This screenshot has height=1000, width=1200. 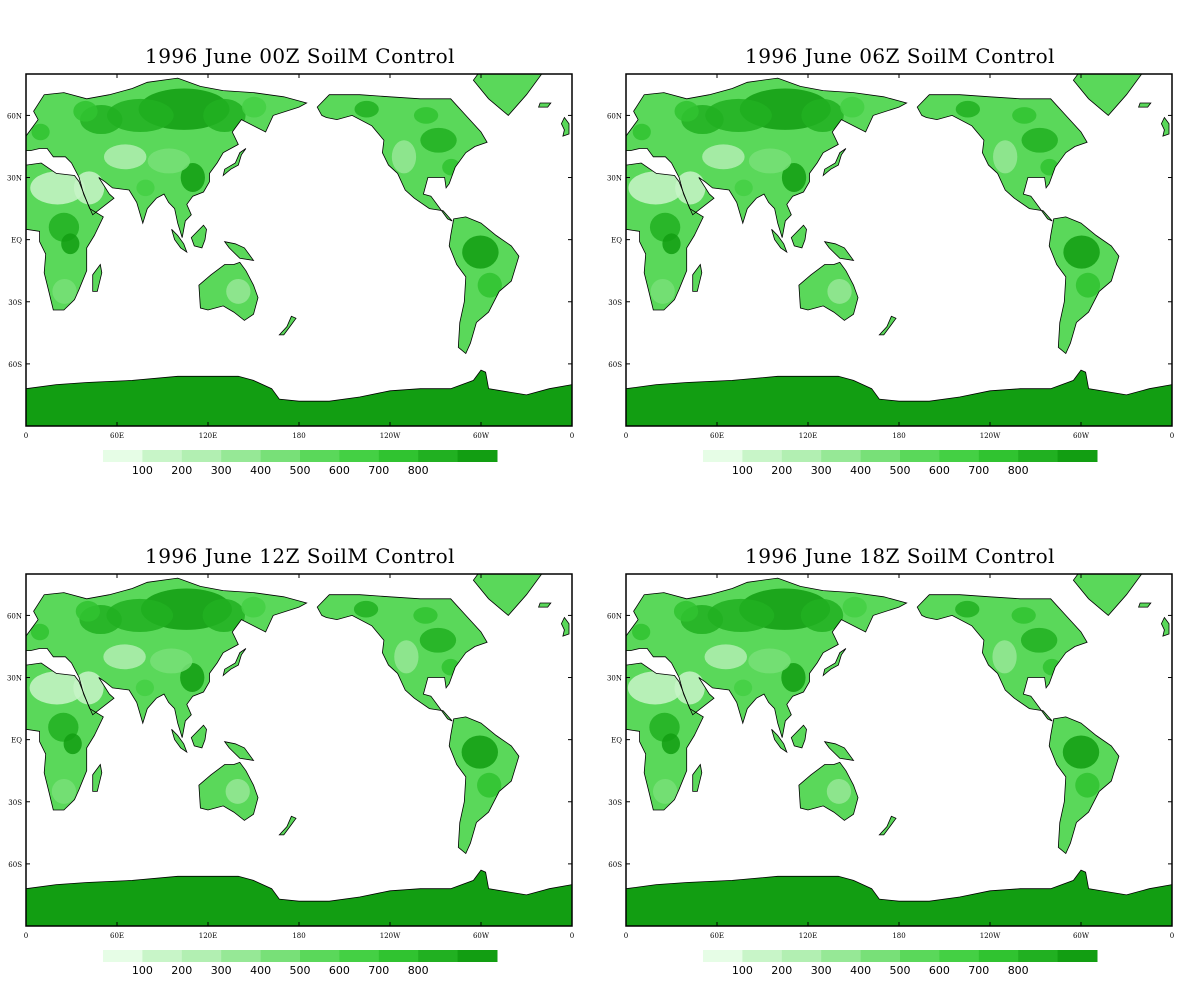 What do you see at coordinates (544, 605) in the screenshot?
I see `land-iceland` at bounding box center [544, 605].